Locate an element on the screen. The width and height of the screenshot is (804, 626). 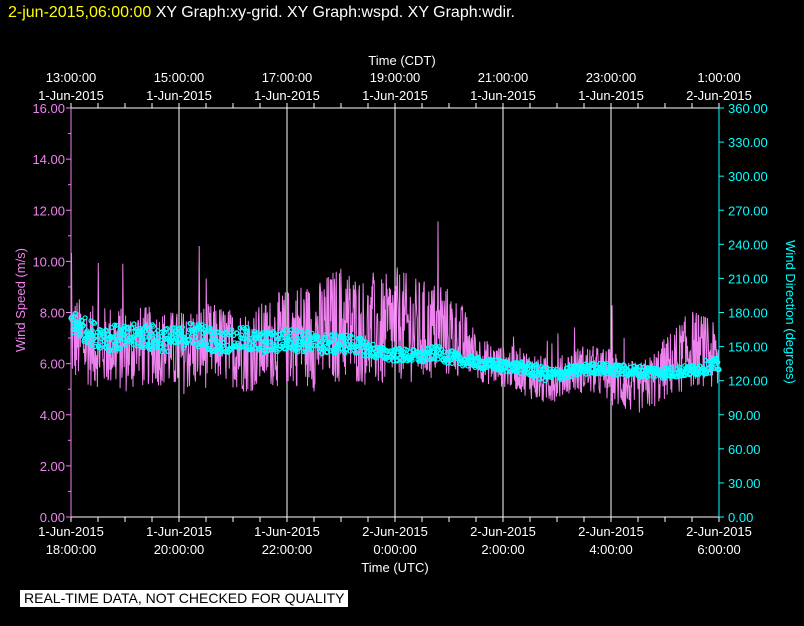
y-axis-left-label: Wind Speed (m/s) is located at coordinates (20, 300).